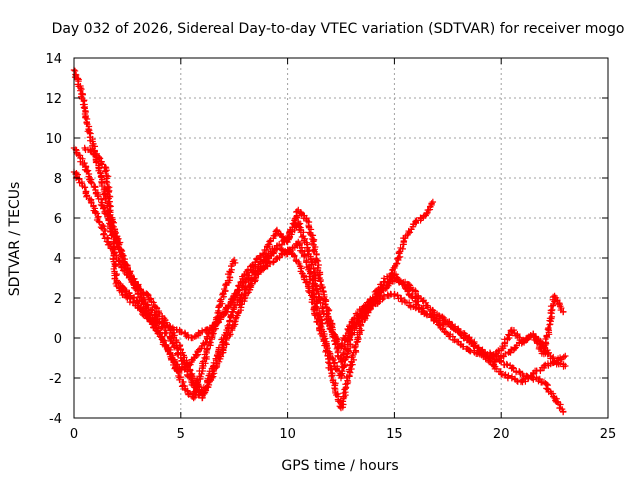 The image size is (640, 480). What do you see at coordinates (181, 434) in the screenshot?
I see `x-tick-label: 5` at bounding box center [181, 434].